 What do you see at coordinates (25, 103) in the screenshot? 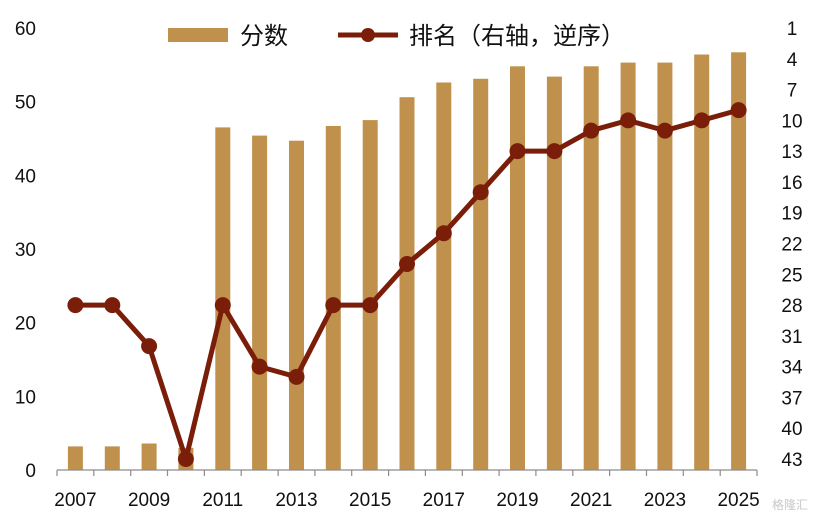
I see `left-tick-label: 50` at bounding box center [25, 103].